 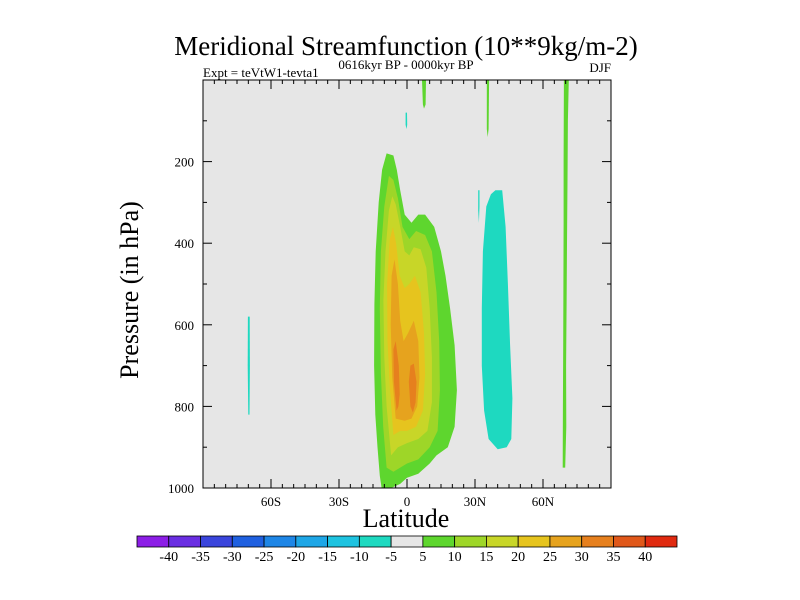 I want to click on colorbar-label: 40, so click(x=645, y=557).